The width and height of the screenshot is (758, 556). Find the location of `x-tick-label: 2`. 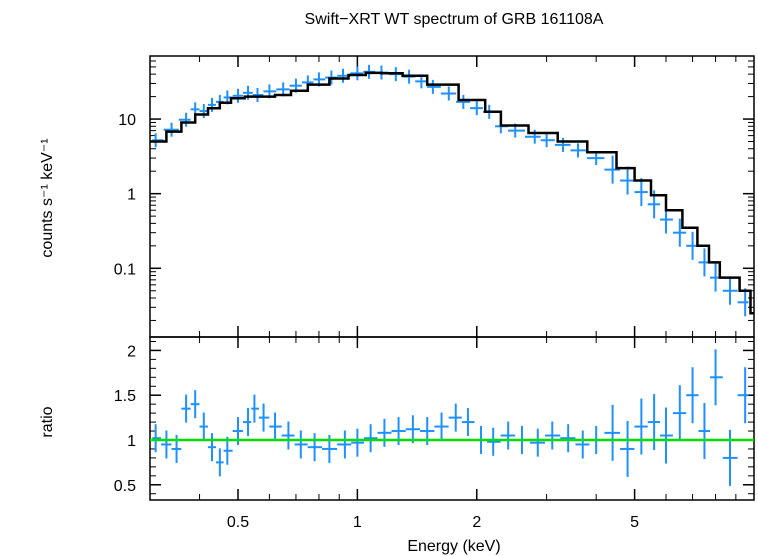

x-tick-label: 2 is located at coordinates (476, 522).